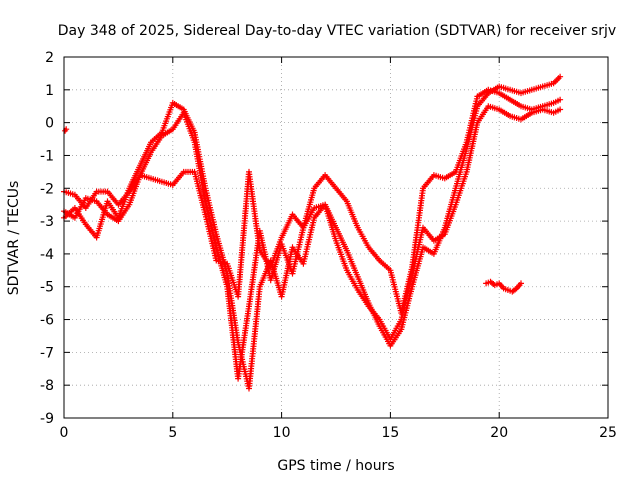 The height and width of the screenshot is (480, 640). Describe the element at coordinates (47, 222) in the screenshot. I see `y-tick-label: -3` at that location.